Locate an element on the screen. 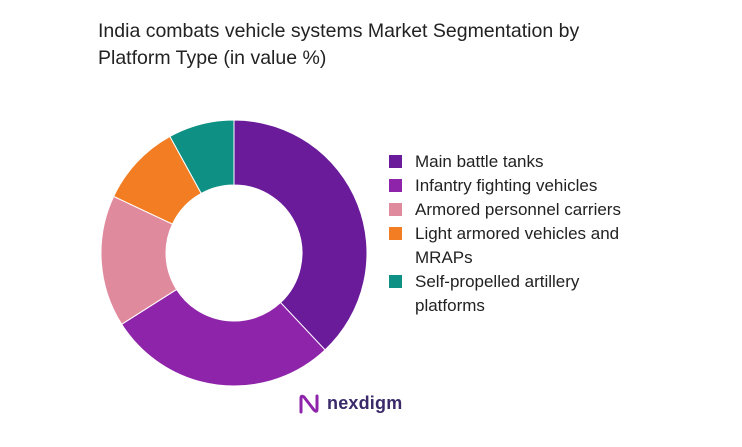  legend-item-armored-personnel-carriers: Armored personnel carriers is located at coordinates (549, 210).